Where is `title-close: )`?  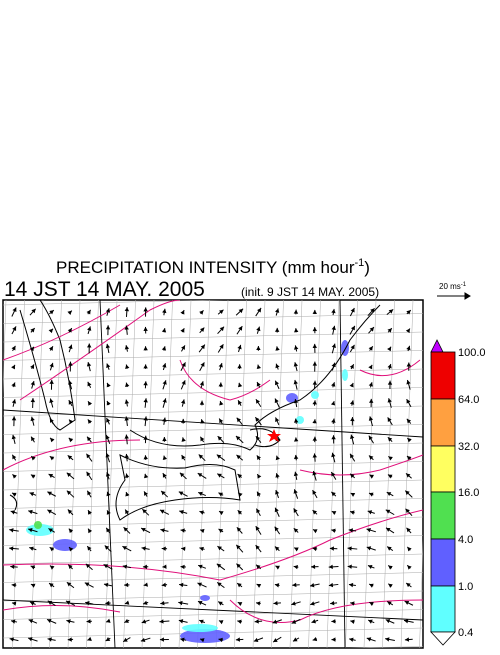 title-close: ) is located at coordinates (367, 267).